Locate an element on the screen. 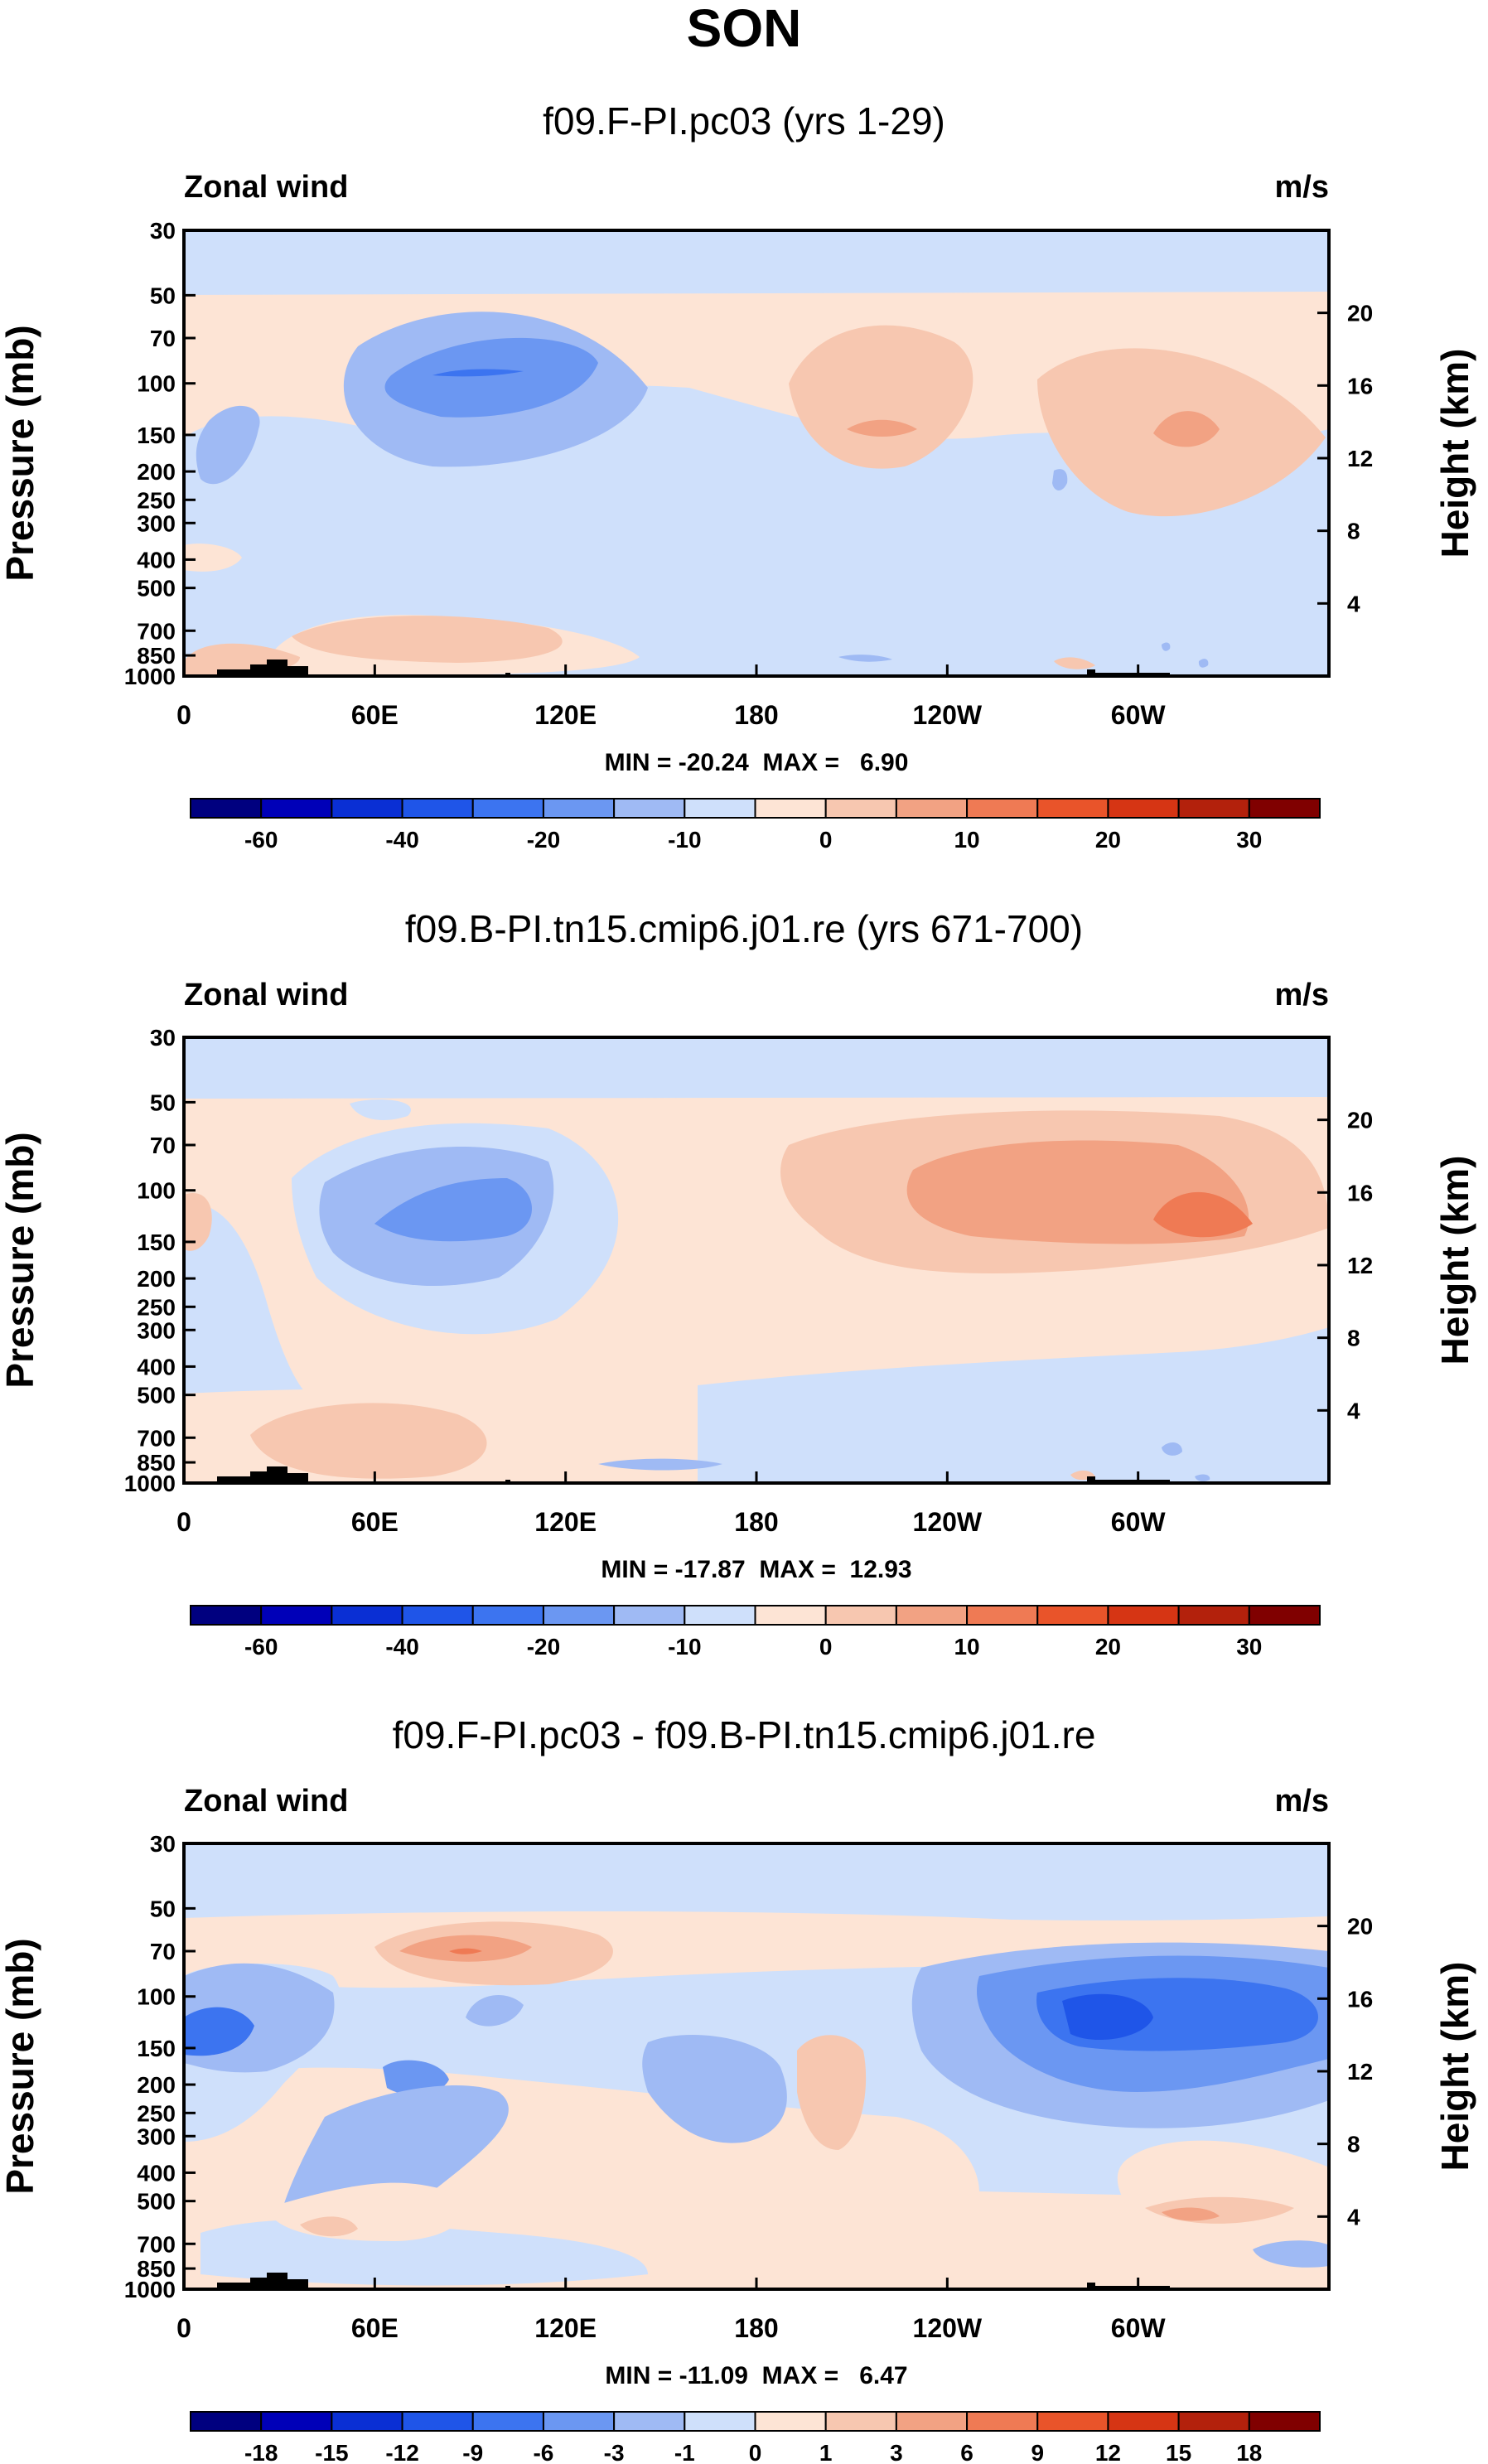 This screenshot has width=1488, height=2464. colorbar-label: 30 is located at coordinates (1249, 1647).